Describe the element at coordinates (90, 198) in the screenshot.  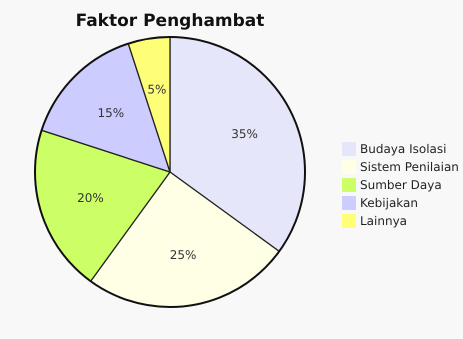
I see `data-label: 20%` at that location.